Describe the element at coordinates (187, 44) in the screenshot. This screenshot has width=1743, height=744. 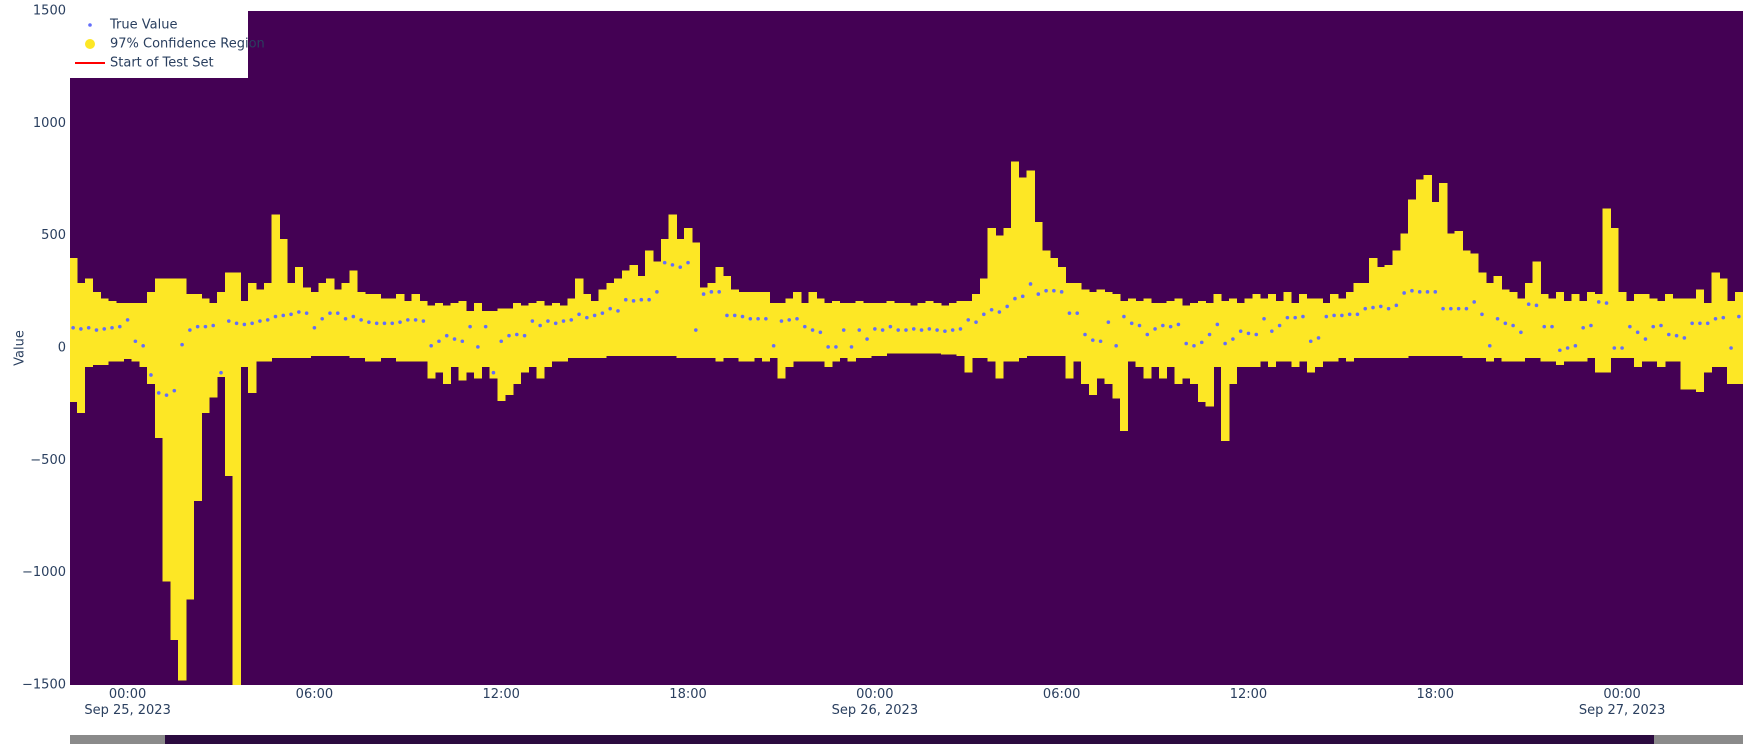
I see `legend-label: 97% Confidence Region` at that location.